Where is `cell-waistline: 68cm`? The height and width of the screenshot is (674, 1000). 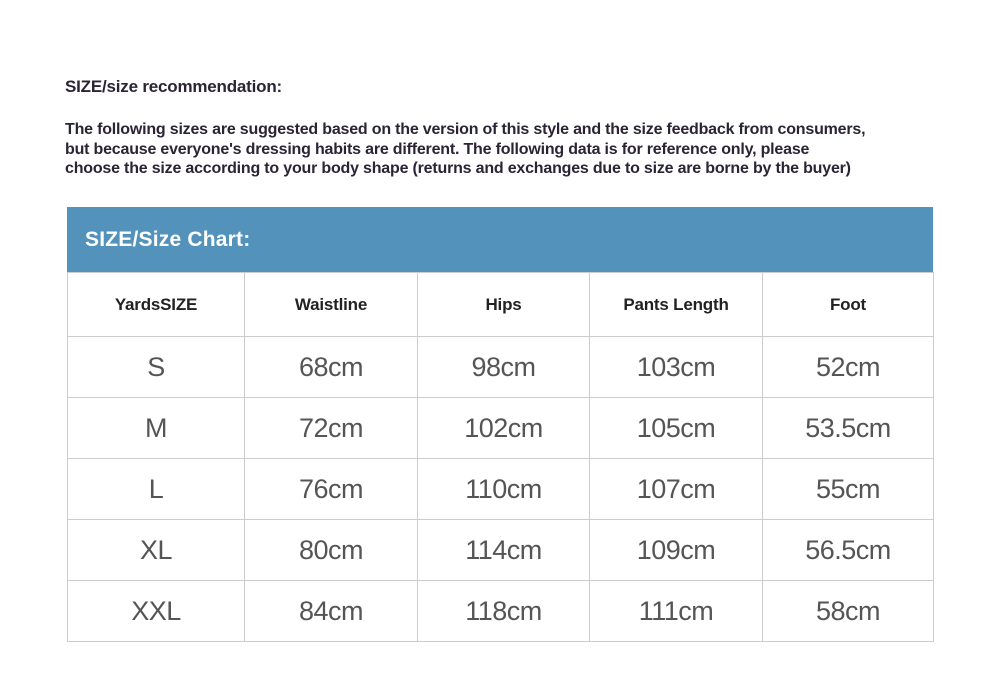
cell-waistline: 68cm is located at coordinates (331, 367).